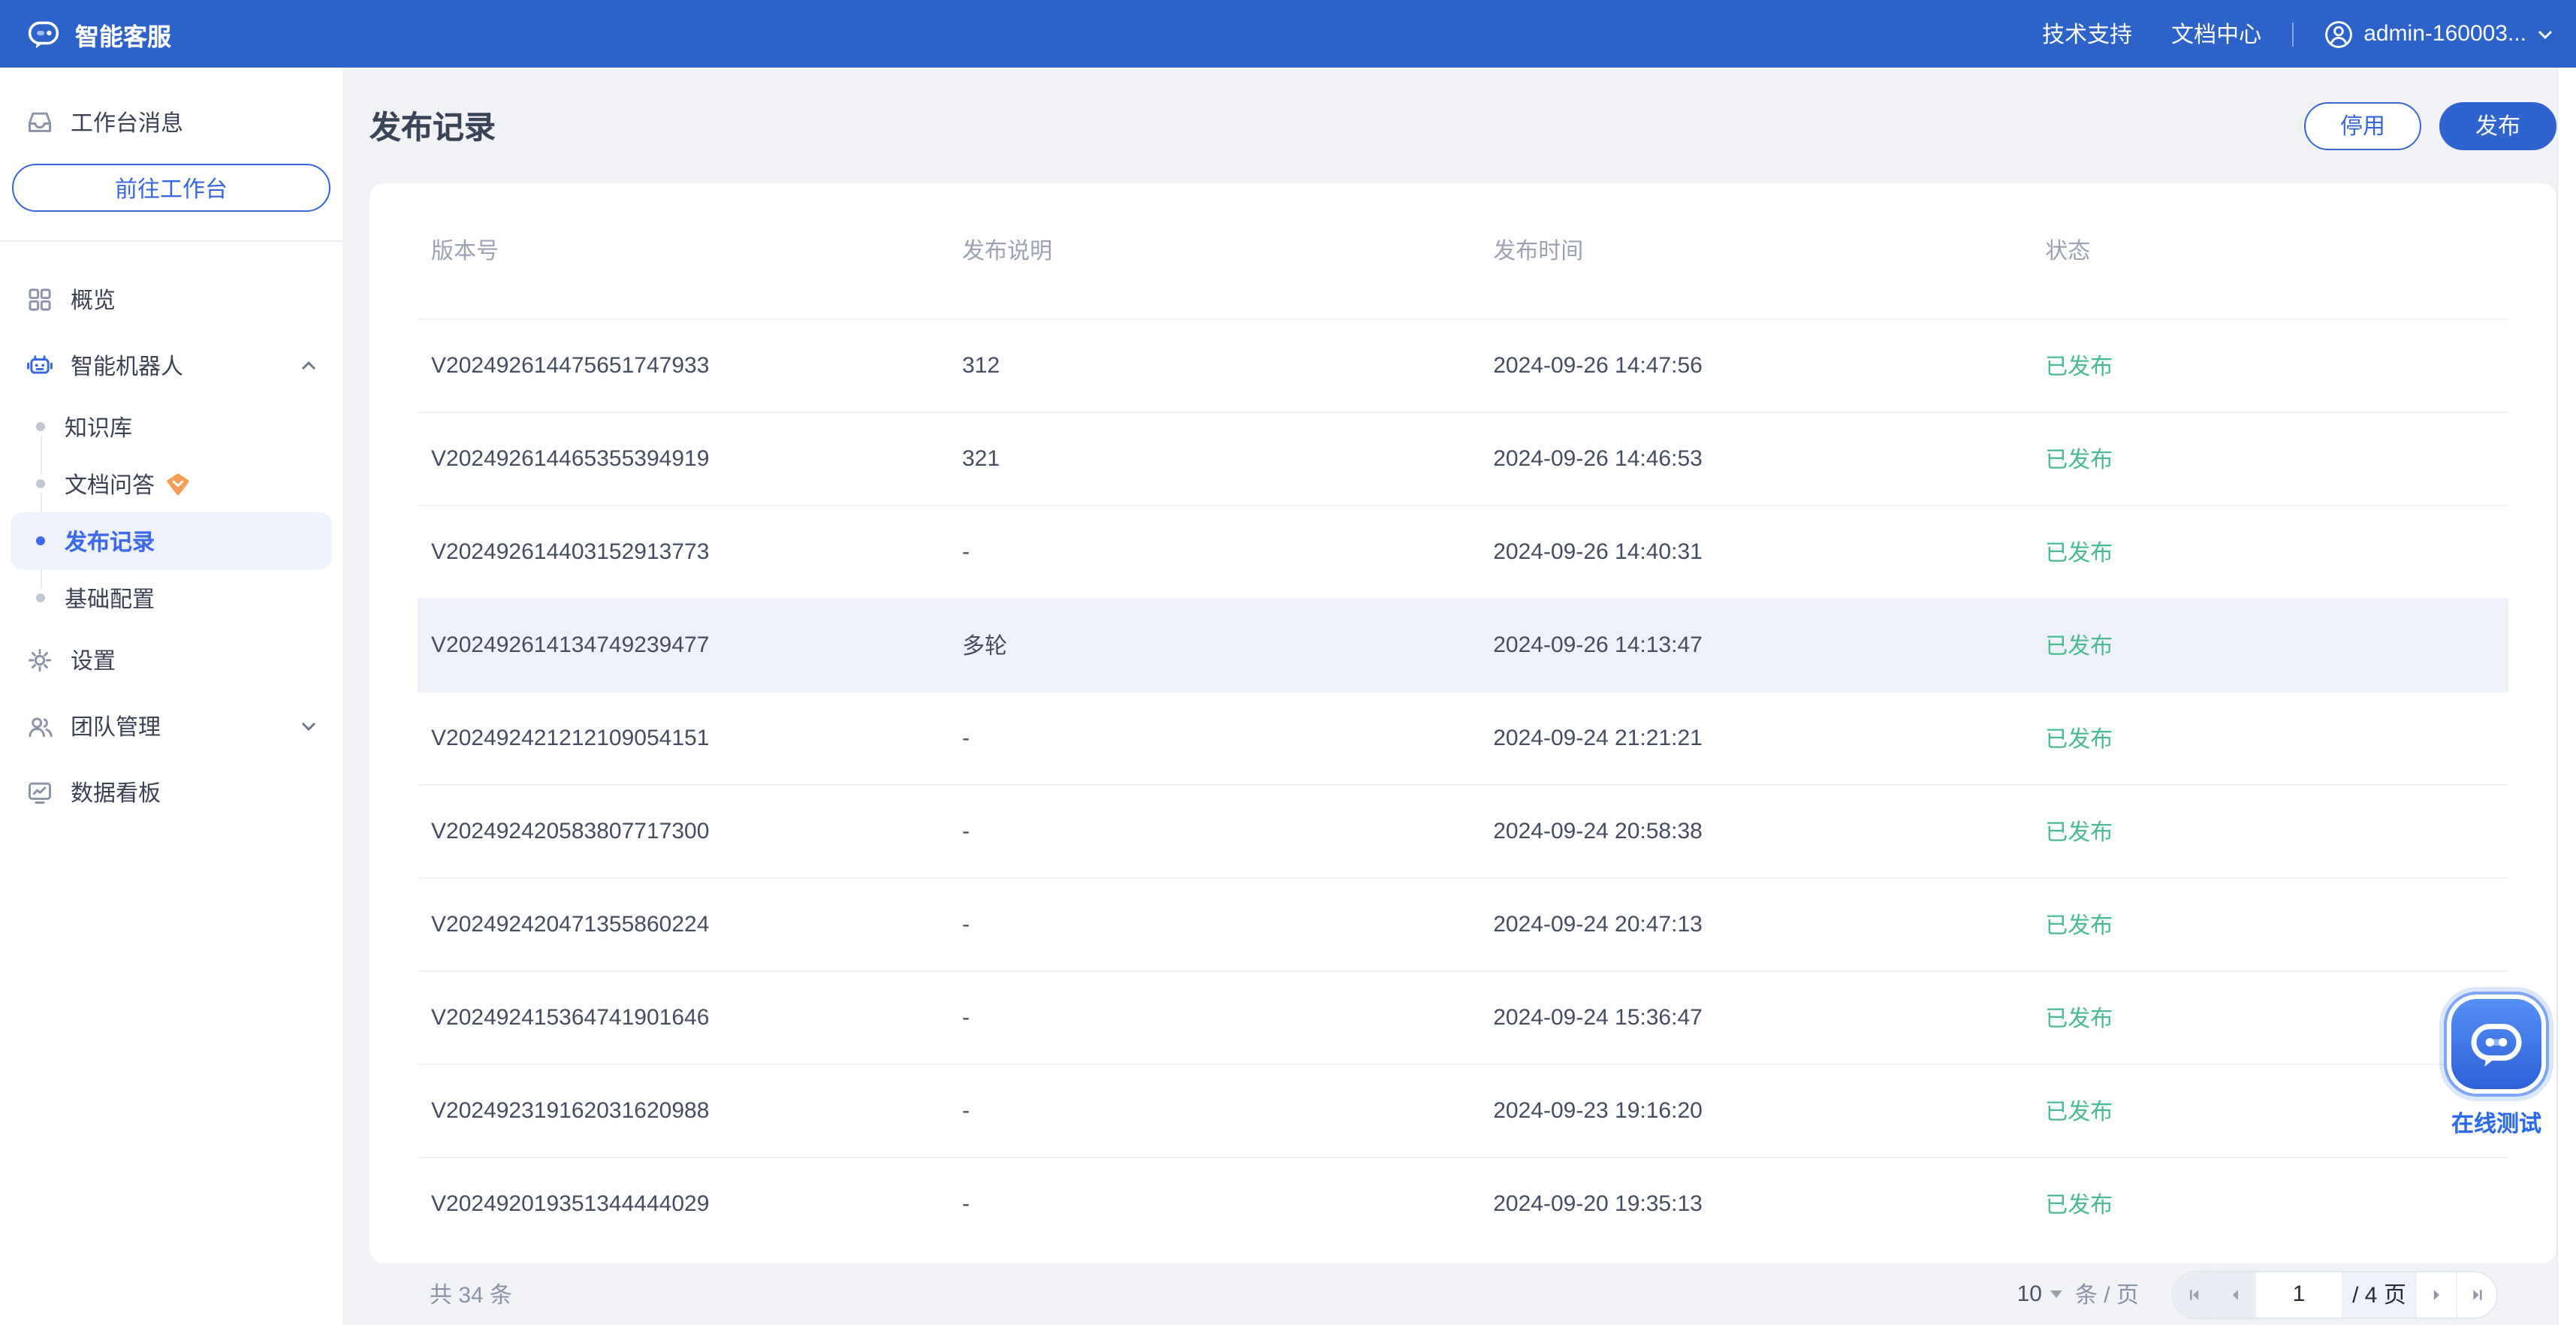  Describe the element at coordinates (1459, 1294) in the screenshot. I see `pagination-bar: 共 34 条 10 条 / 页 1` at that location.